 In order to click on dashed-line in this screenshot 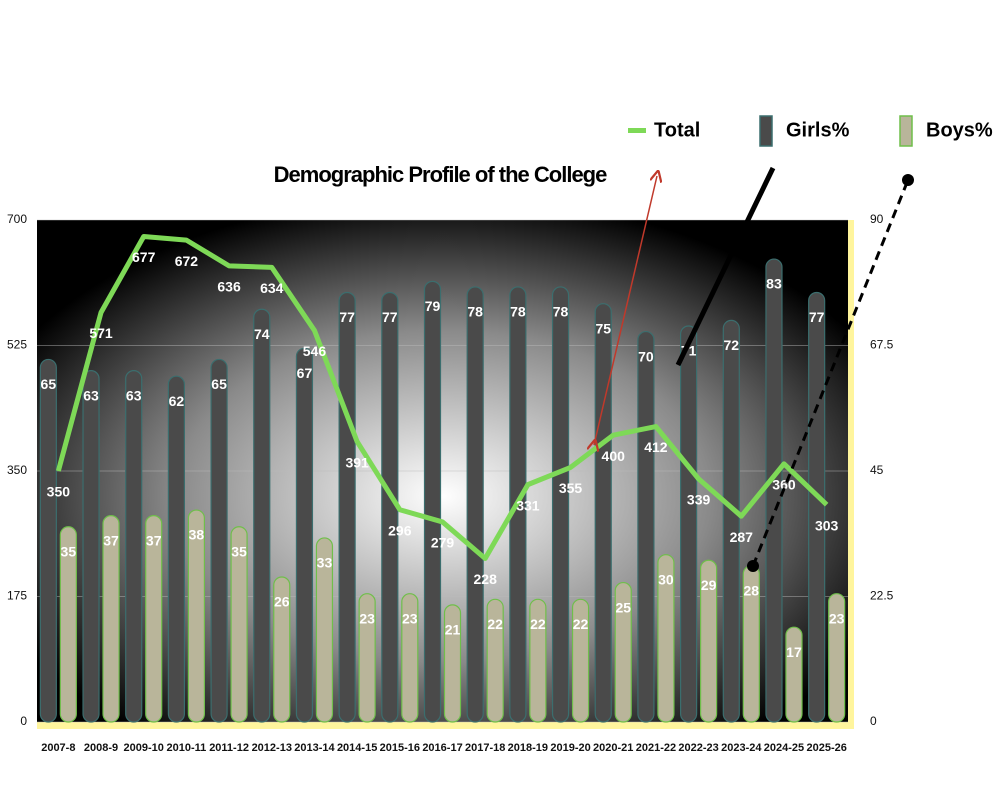, I will do `click(830, 373)`.